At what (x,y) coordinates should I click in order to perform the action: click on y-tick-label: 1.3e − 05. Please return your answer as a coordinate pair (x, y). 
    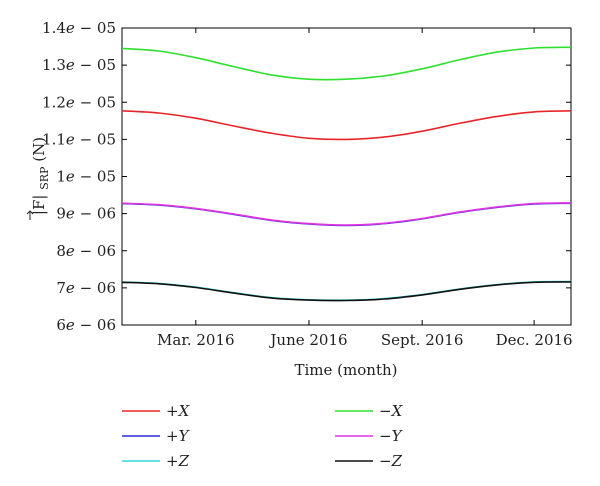
    Looking at the image, I should click on (79, 65).